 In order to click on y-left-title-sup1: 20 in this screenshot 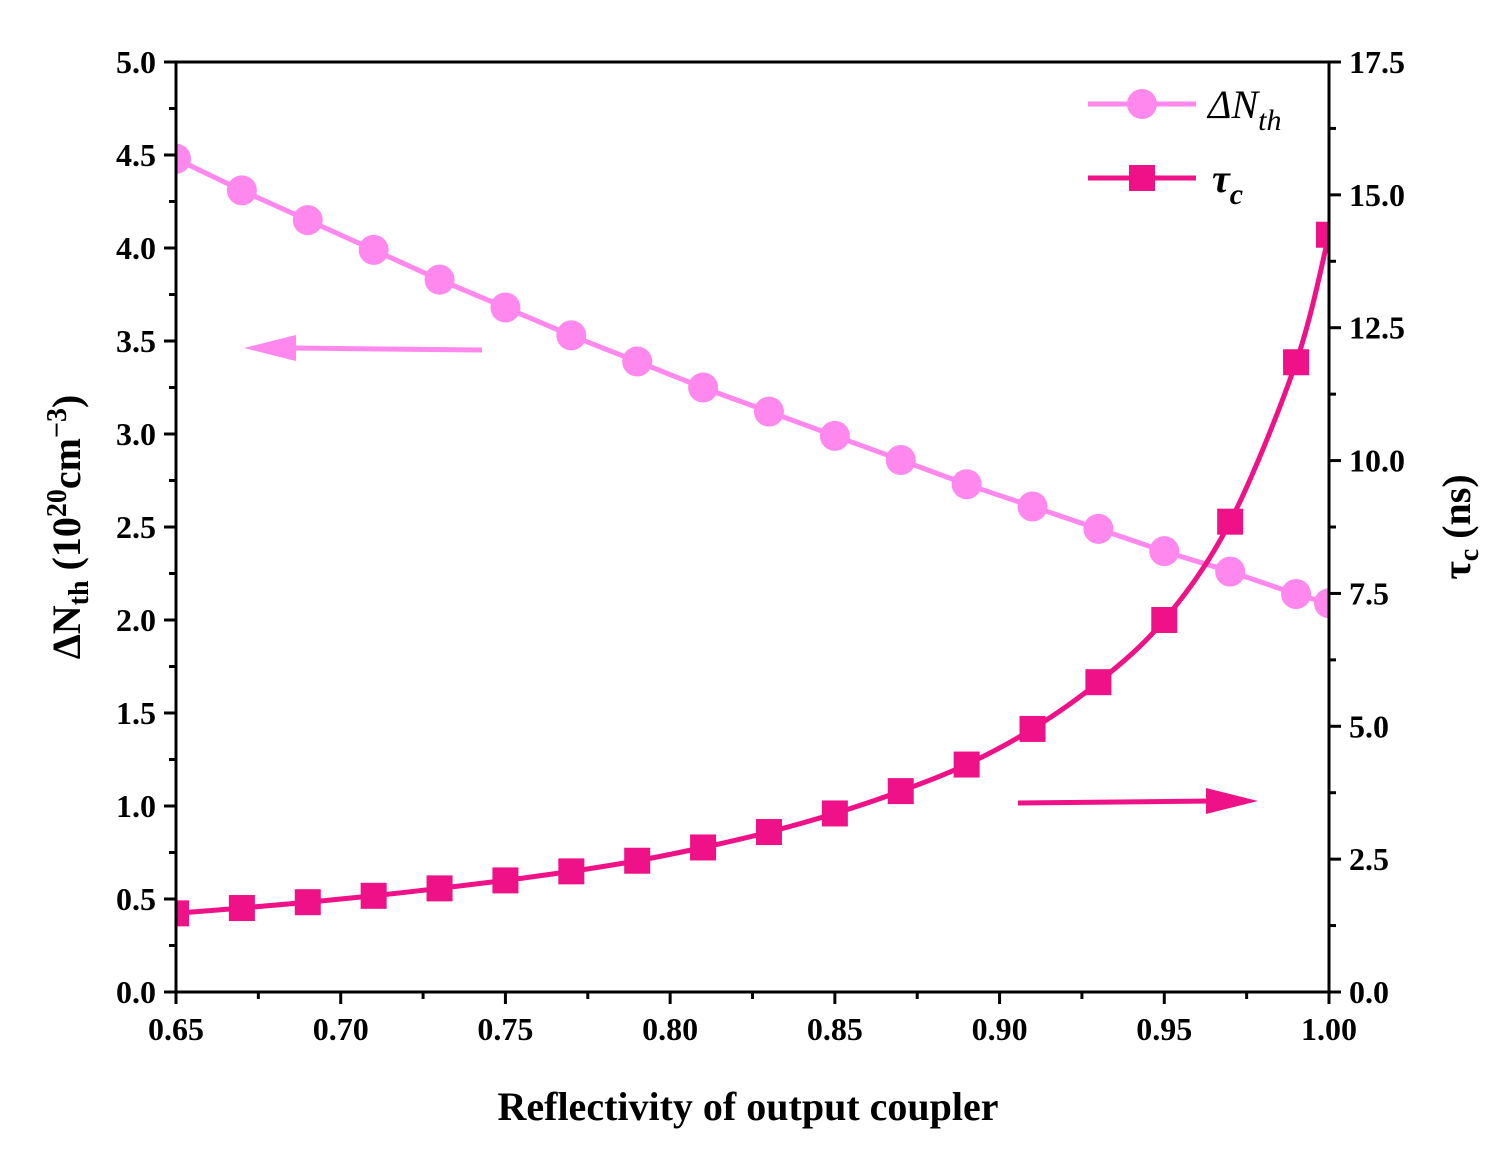, I will do `click(57, 503)`.